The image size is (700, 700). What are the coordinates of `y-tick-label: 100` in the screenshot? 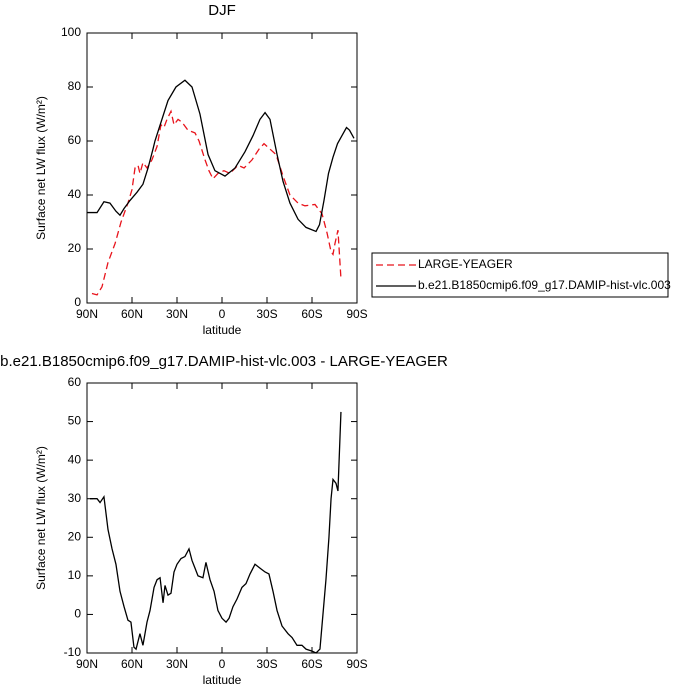 It's located at (71, 32).